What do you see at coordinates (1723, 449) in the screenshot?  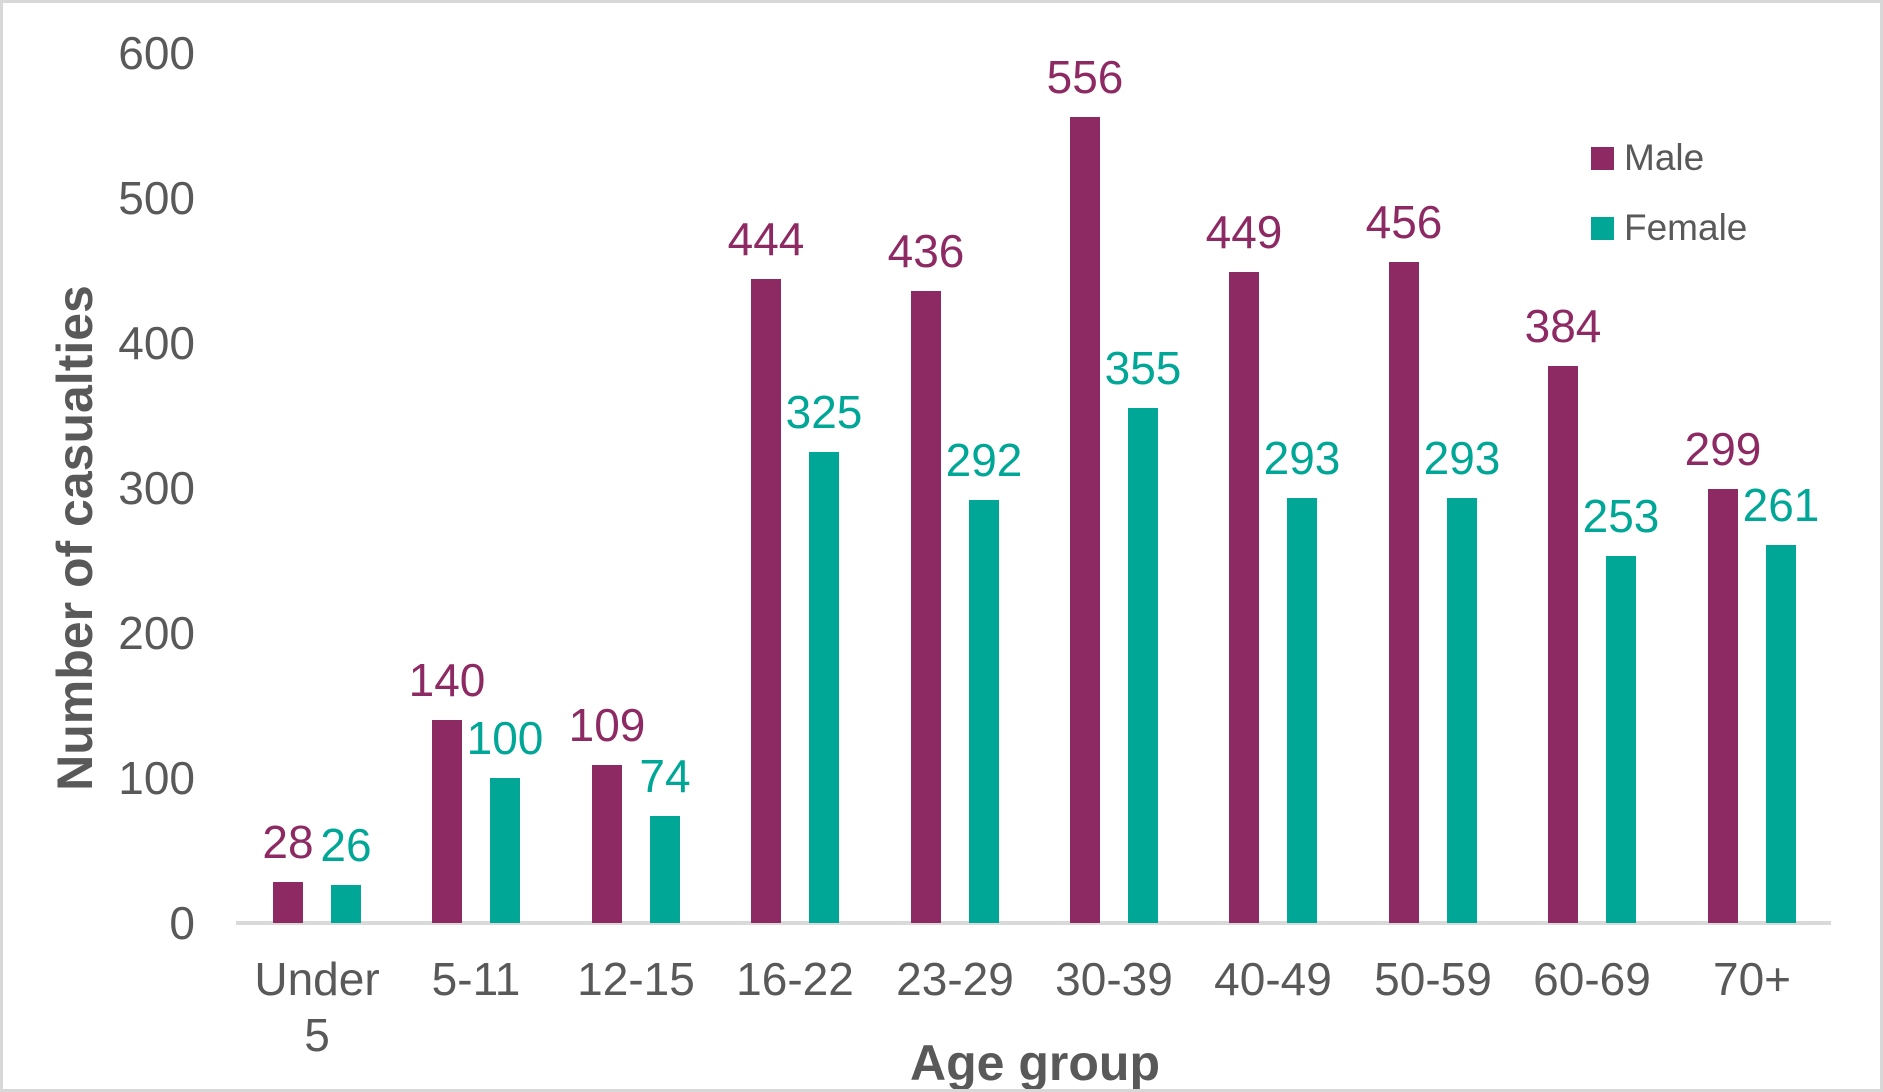 I see `data-label-male-70: 299` at bounding box center [1723, 449].